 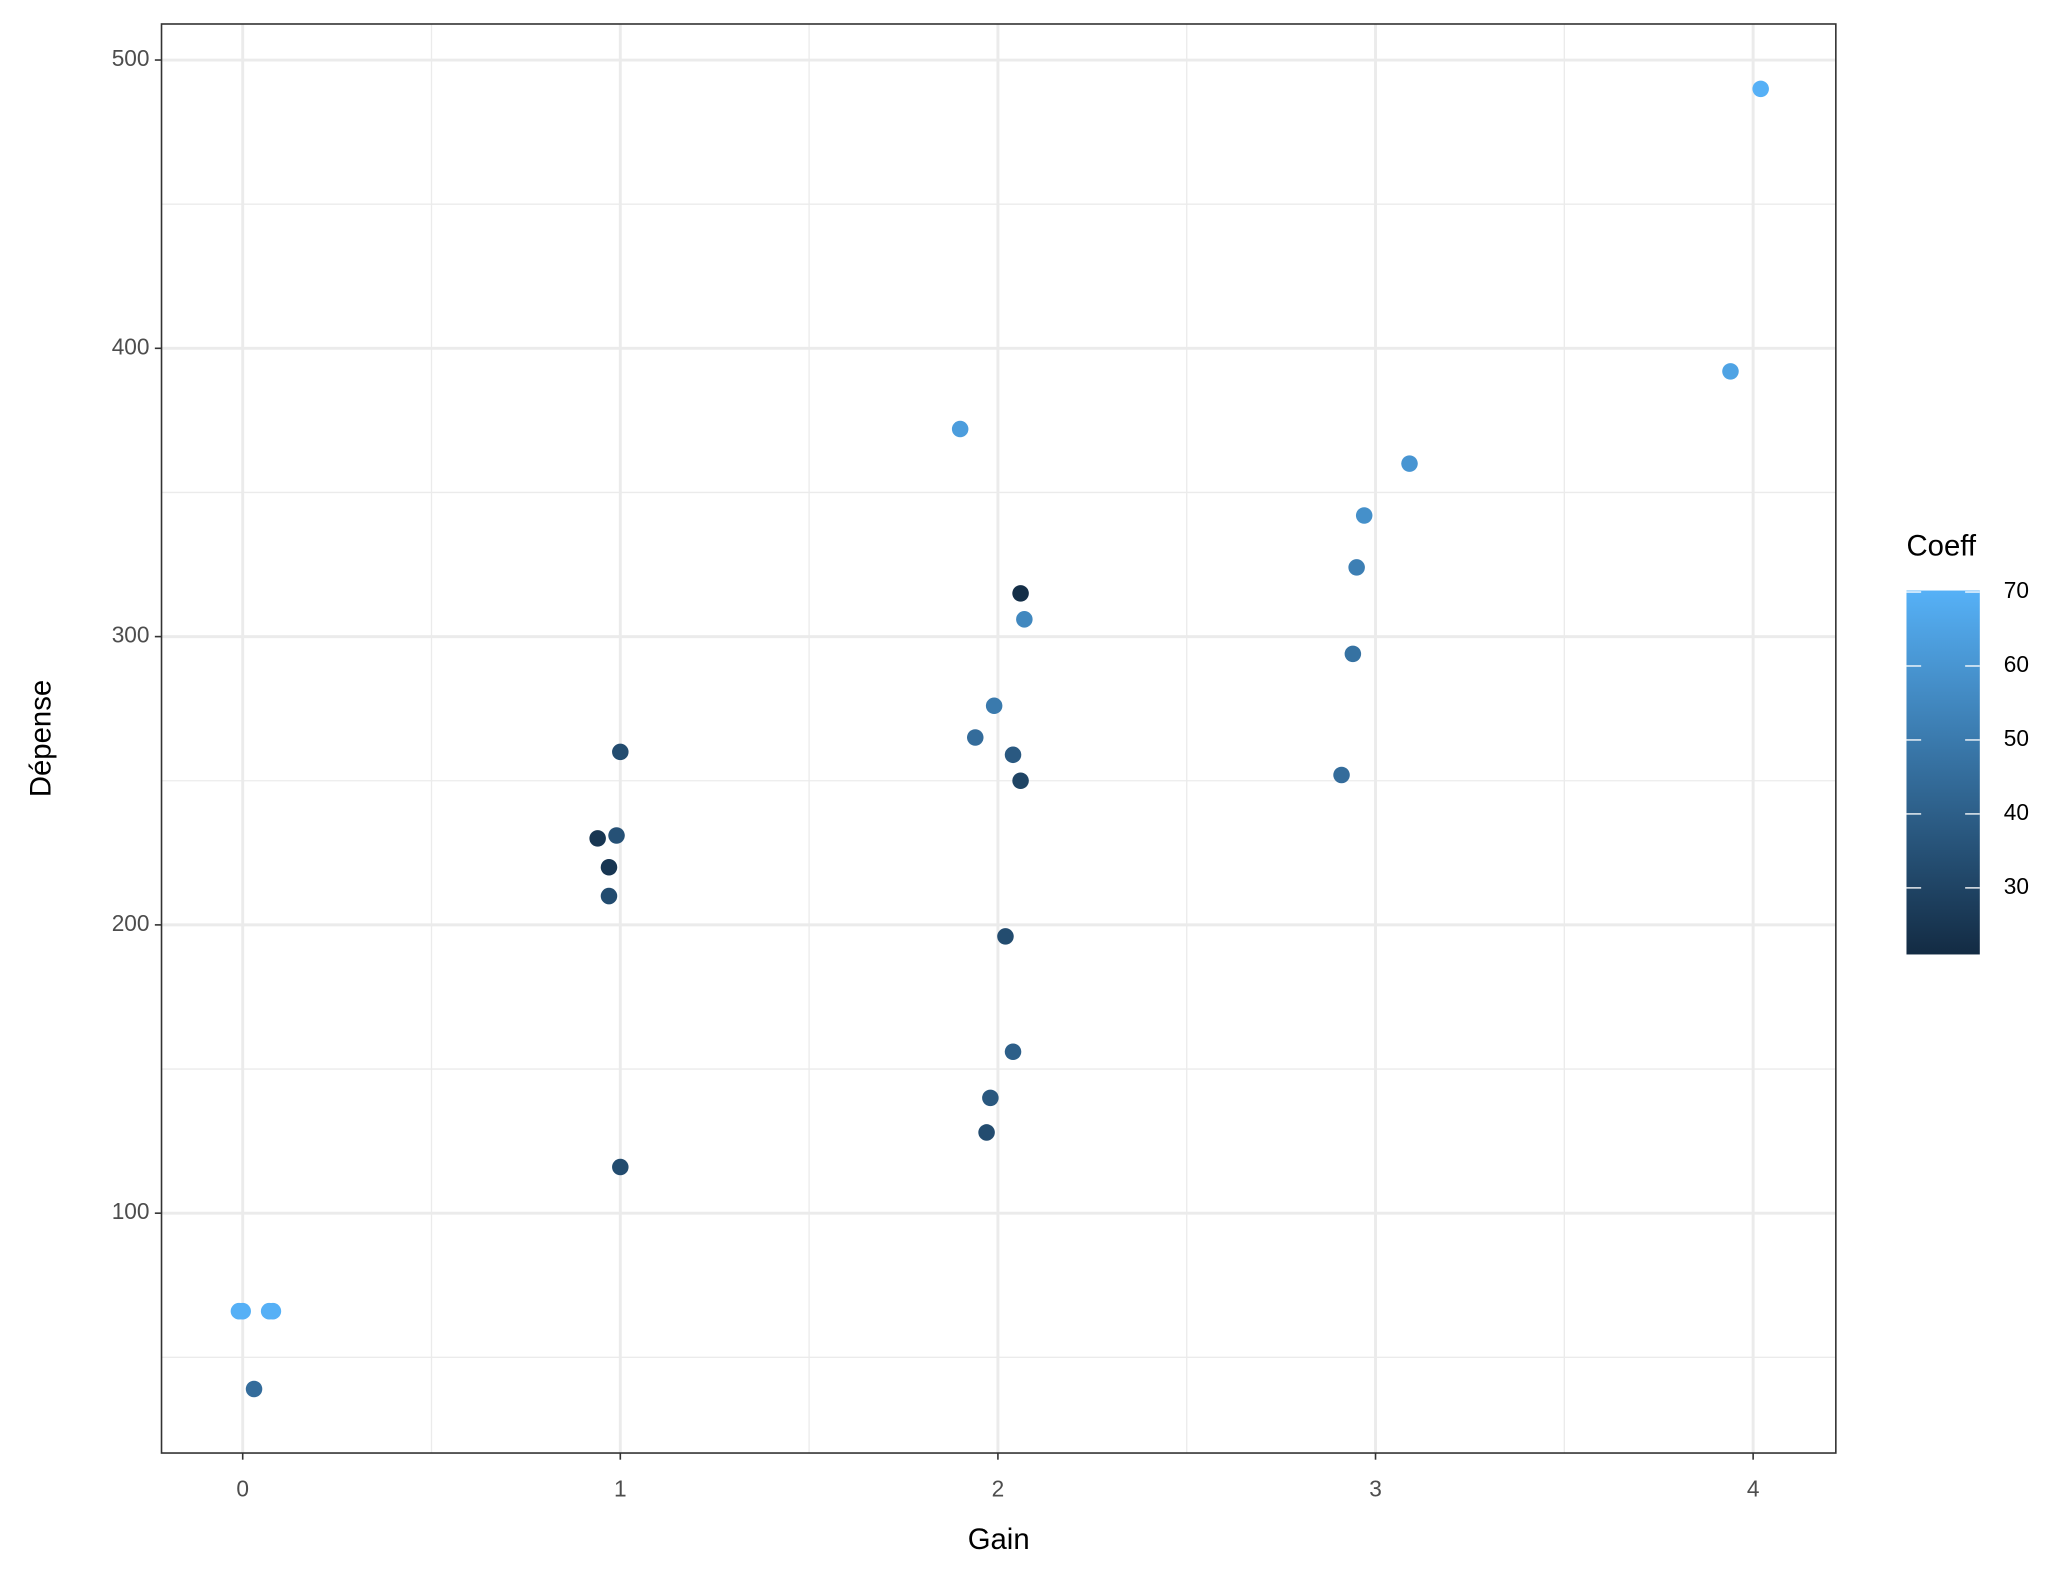 What do you see at coordinates (620, 1488) in the screenshot?
I see `x-tick-label: 1` at bounding box center [620, 1488].